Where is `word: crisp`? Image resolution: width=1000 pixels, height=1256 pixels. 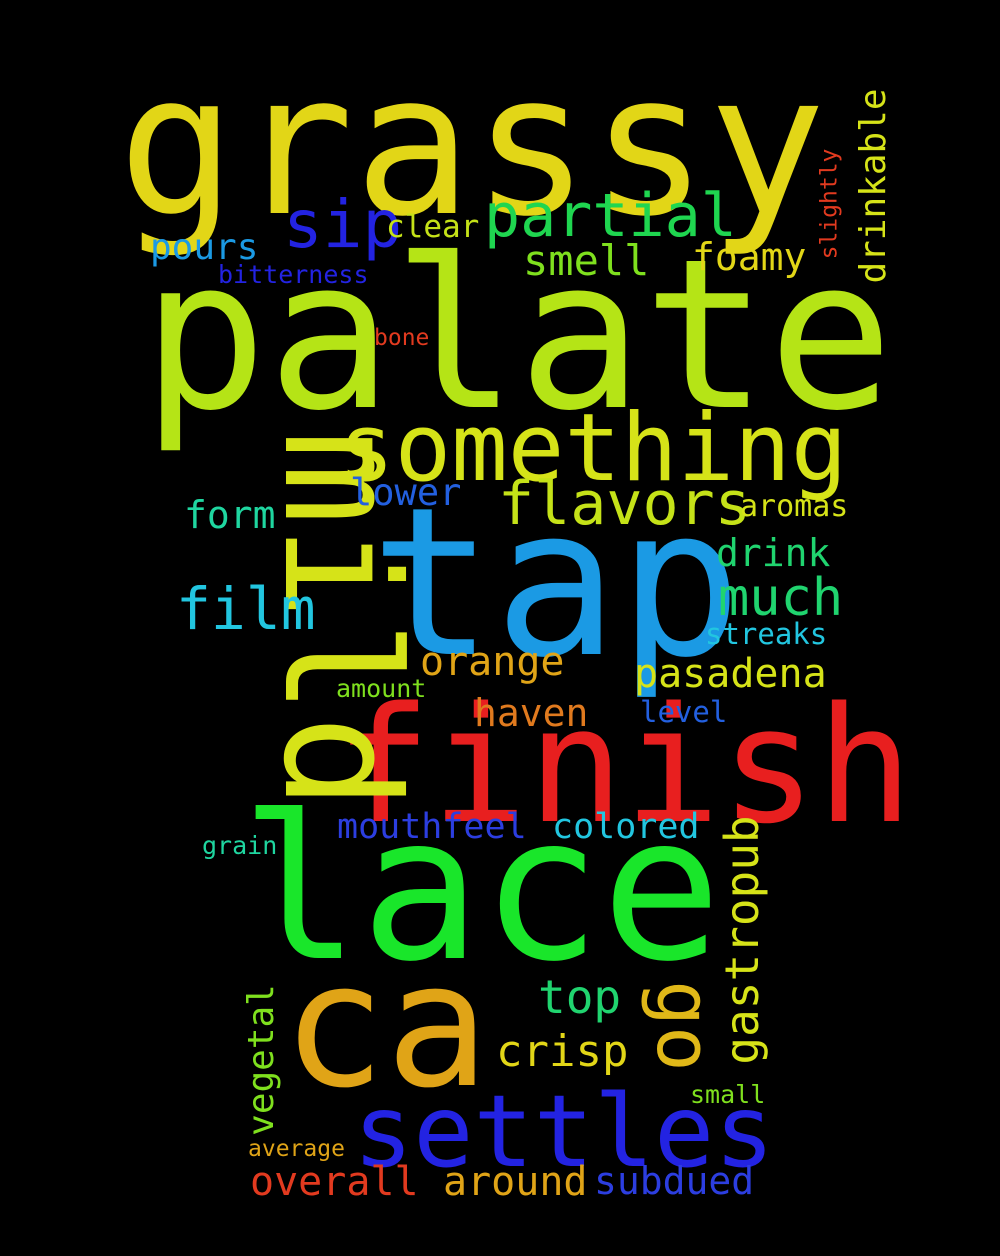
word: crisp is located at coordinates (562, 1051).